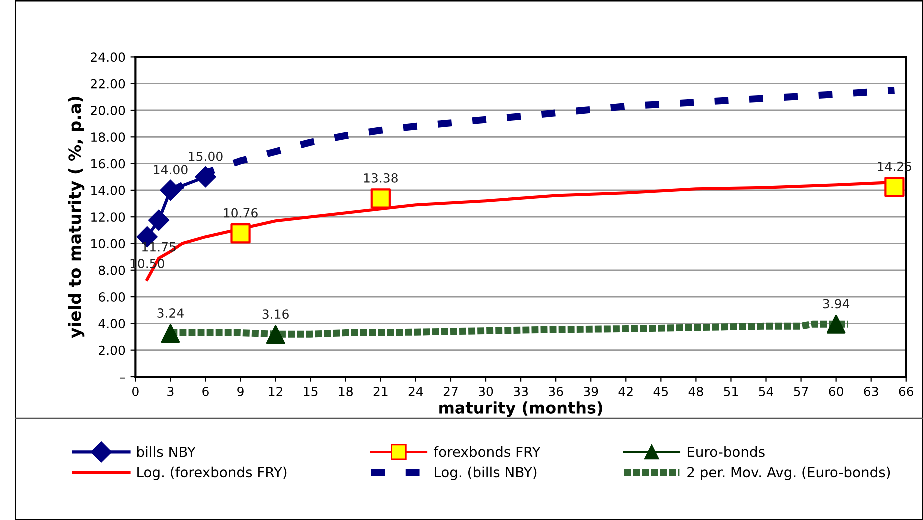  What do you see at coordinates (108, 111) in the screenshot?
I see `y-tick-label: 20.00` at bounding box center [108, 111].